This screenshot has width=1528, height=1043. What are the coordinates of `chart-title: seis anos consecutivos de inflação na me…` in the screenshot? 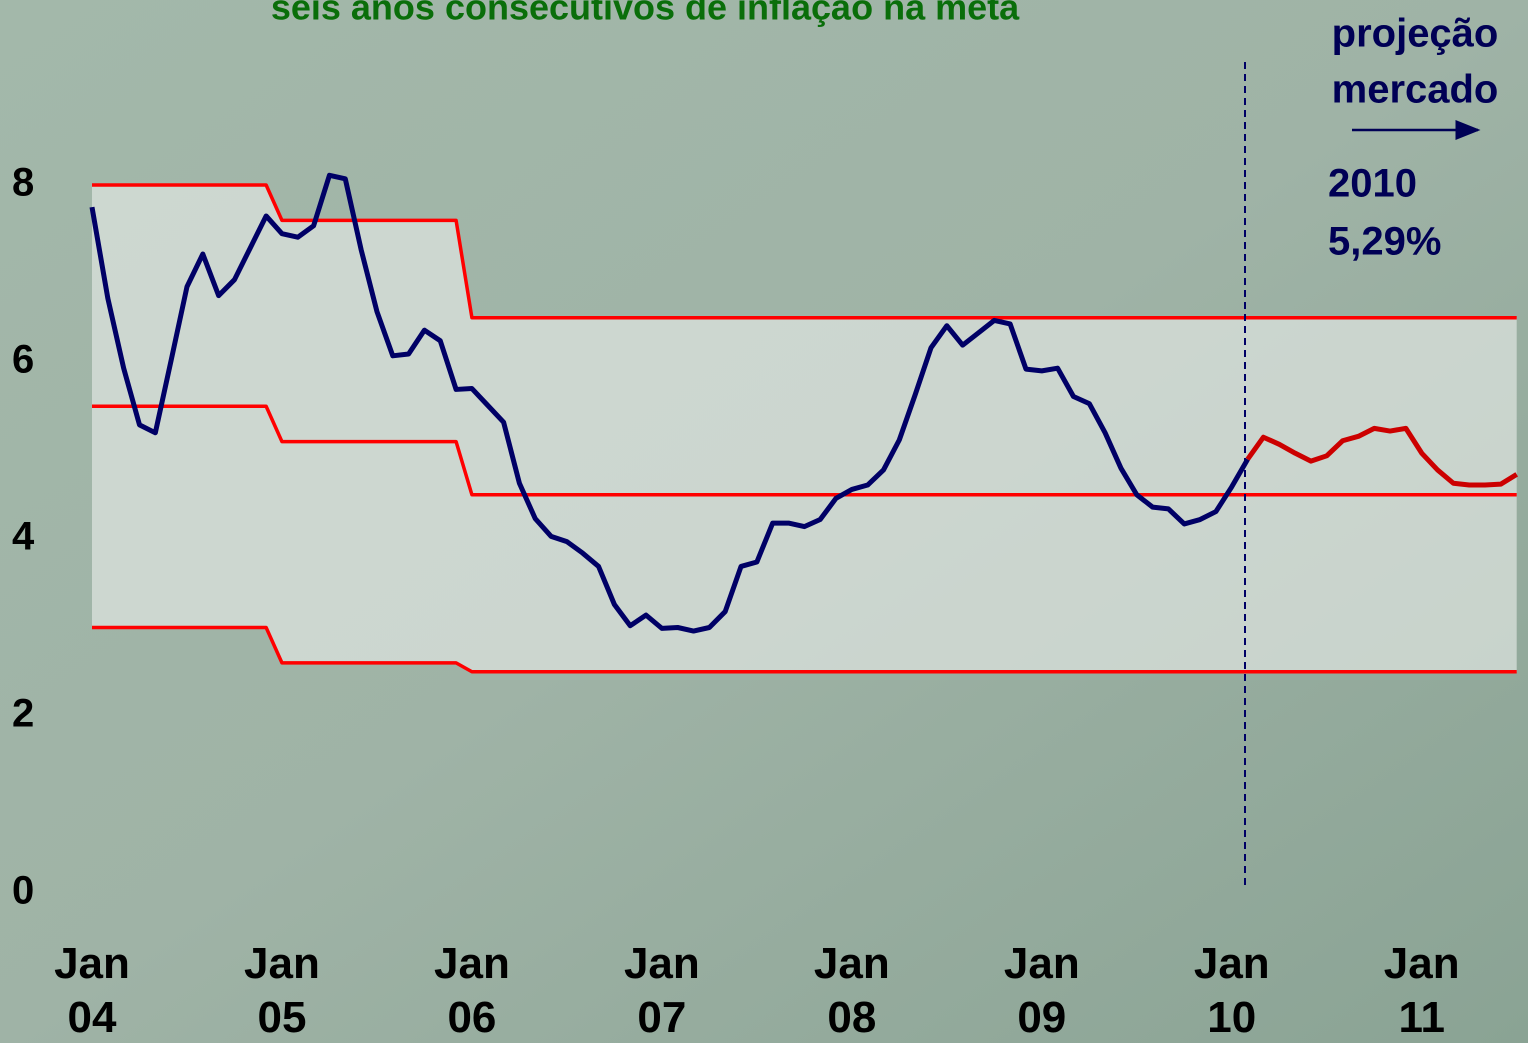 It's located at (645, 14).